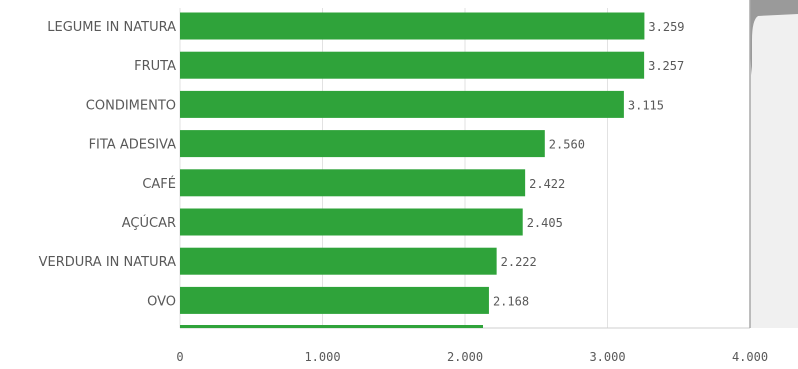  I want to click on category-label: FITA ADESIVA, so click(133, 145).